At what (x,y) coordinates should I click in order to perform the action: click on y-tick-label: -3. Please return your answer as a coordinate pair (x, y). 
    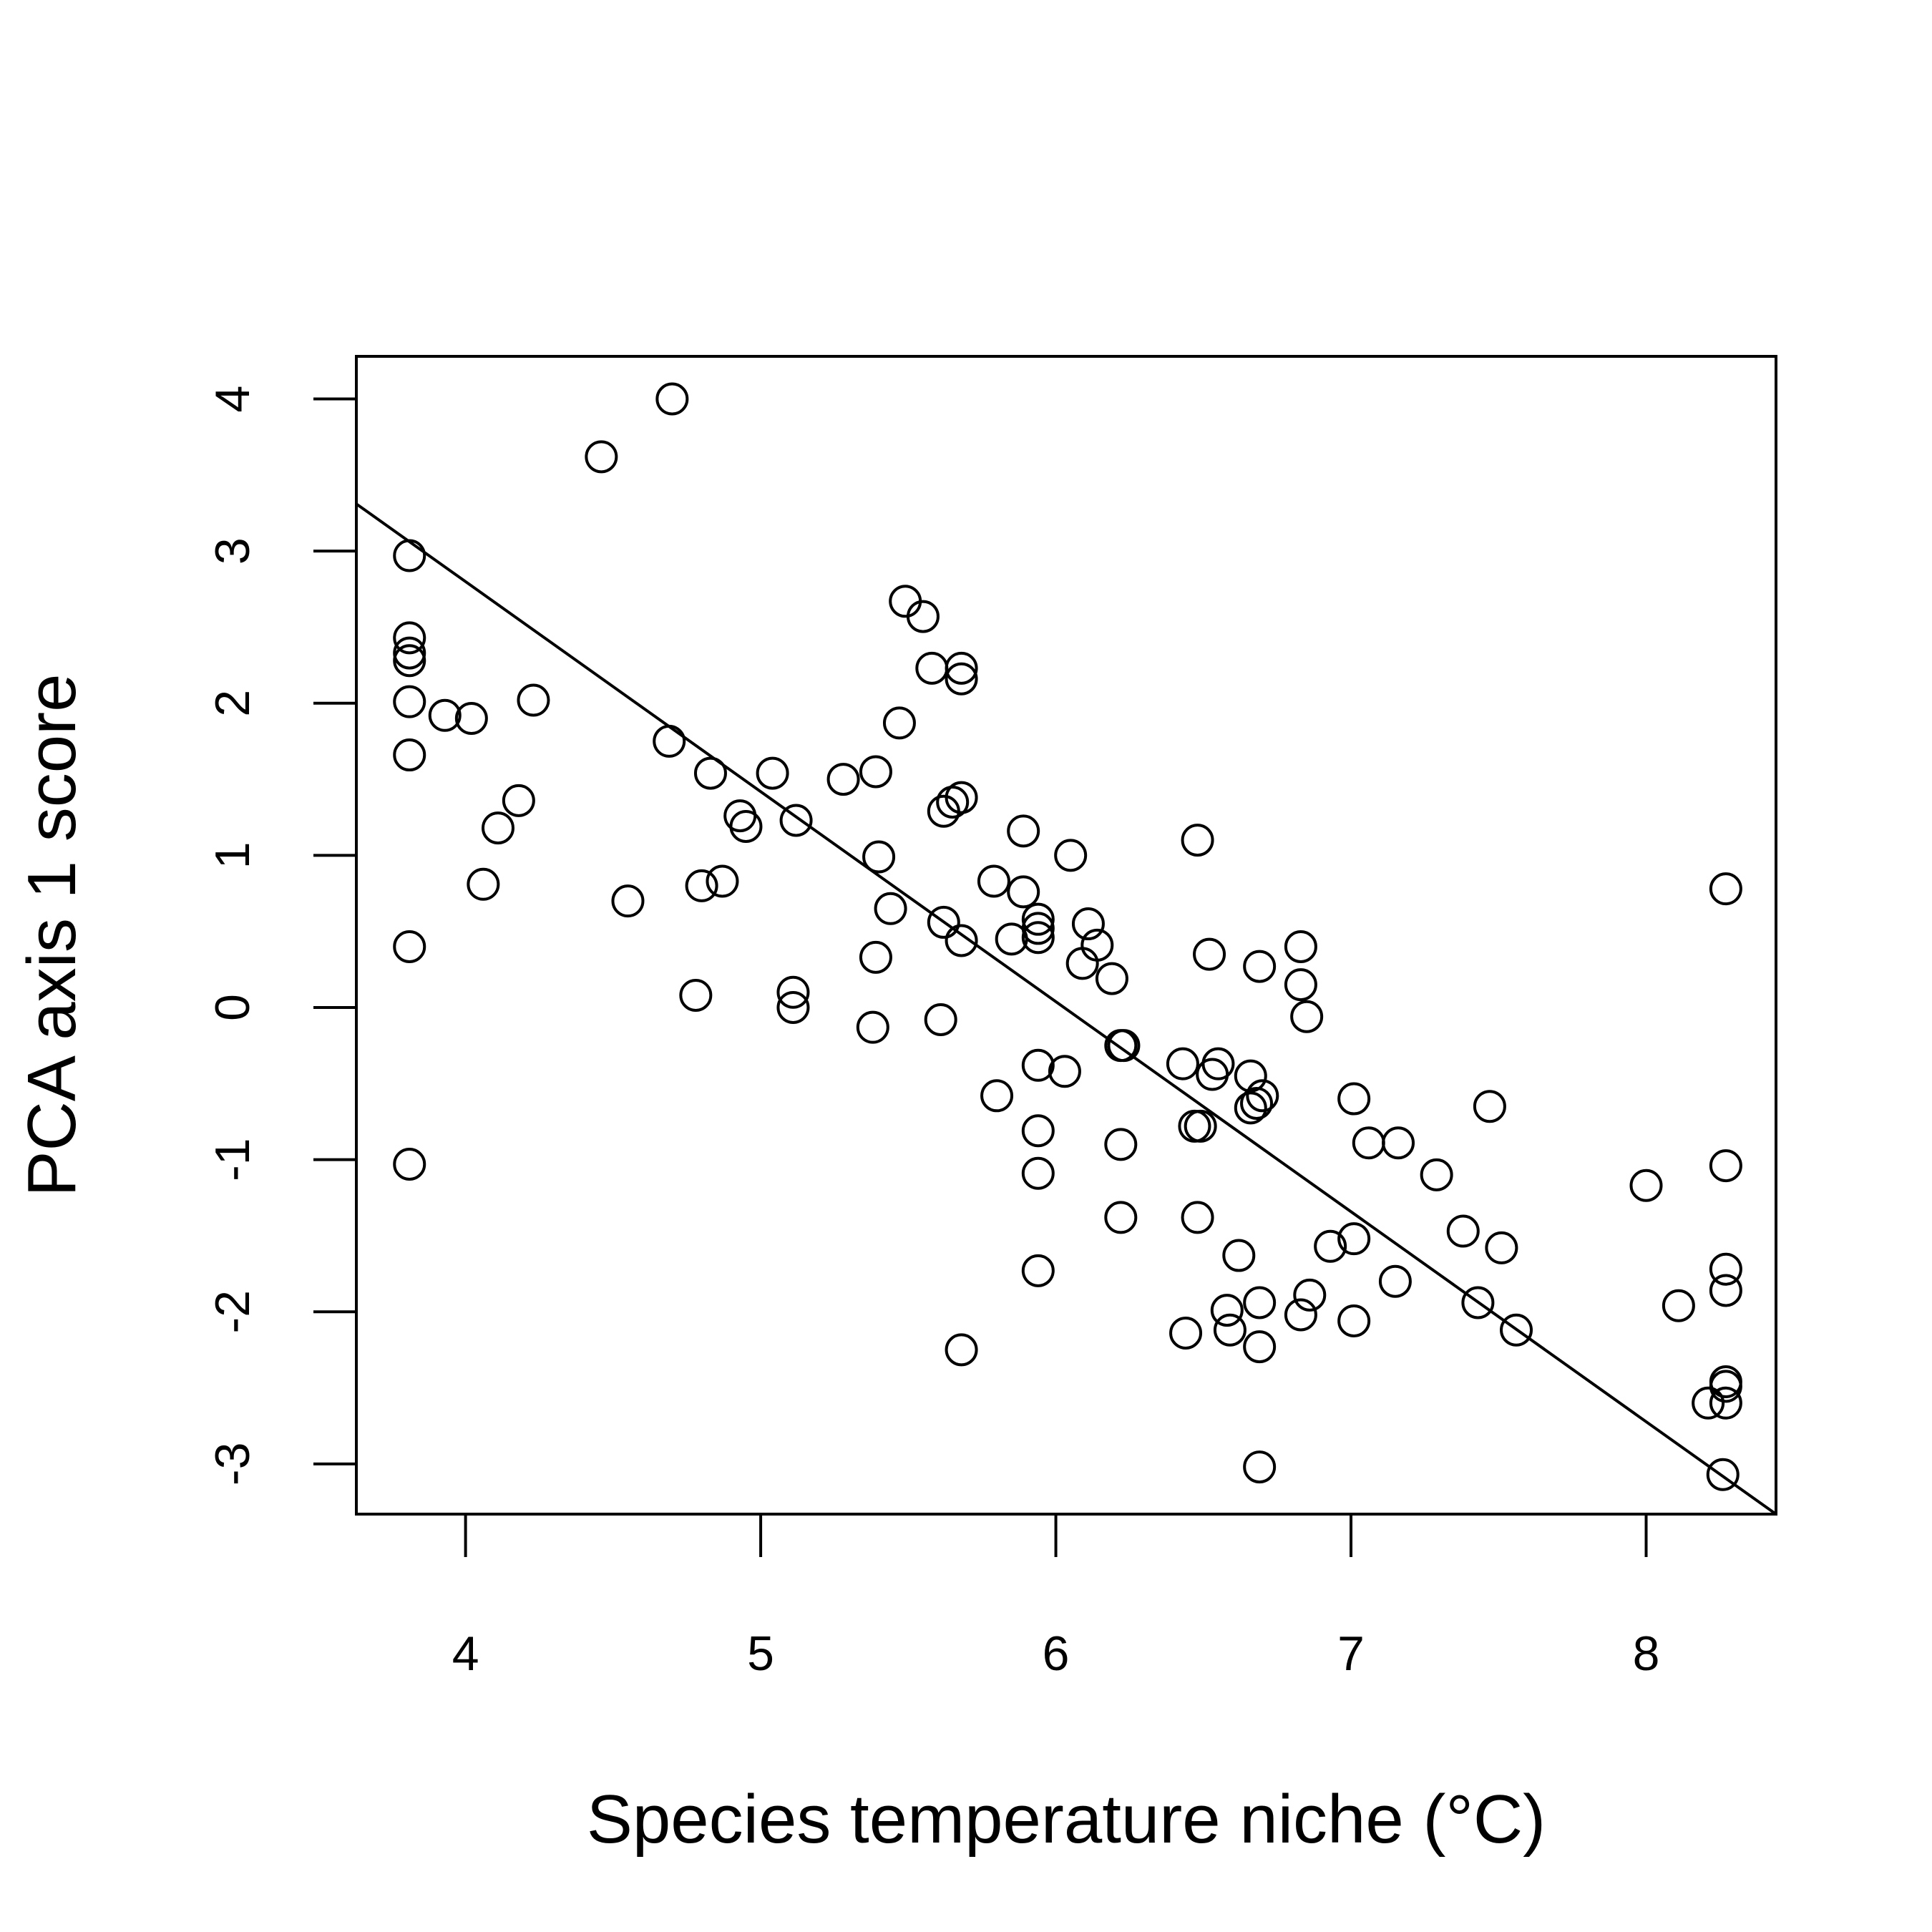
    Looking at the image, I should click on (232, 1464).